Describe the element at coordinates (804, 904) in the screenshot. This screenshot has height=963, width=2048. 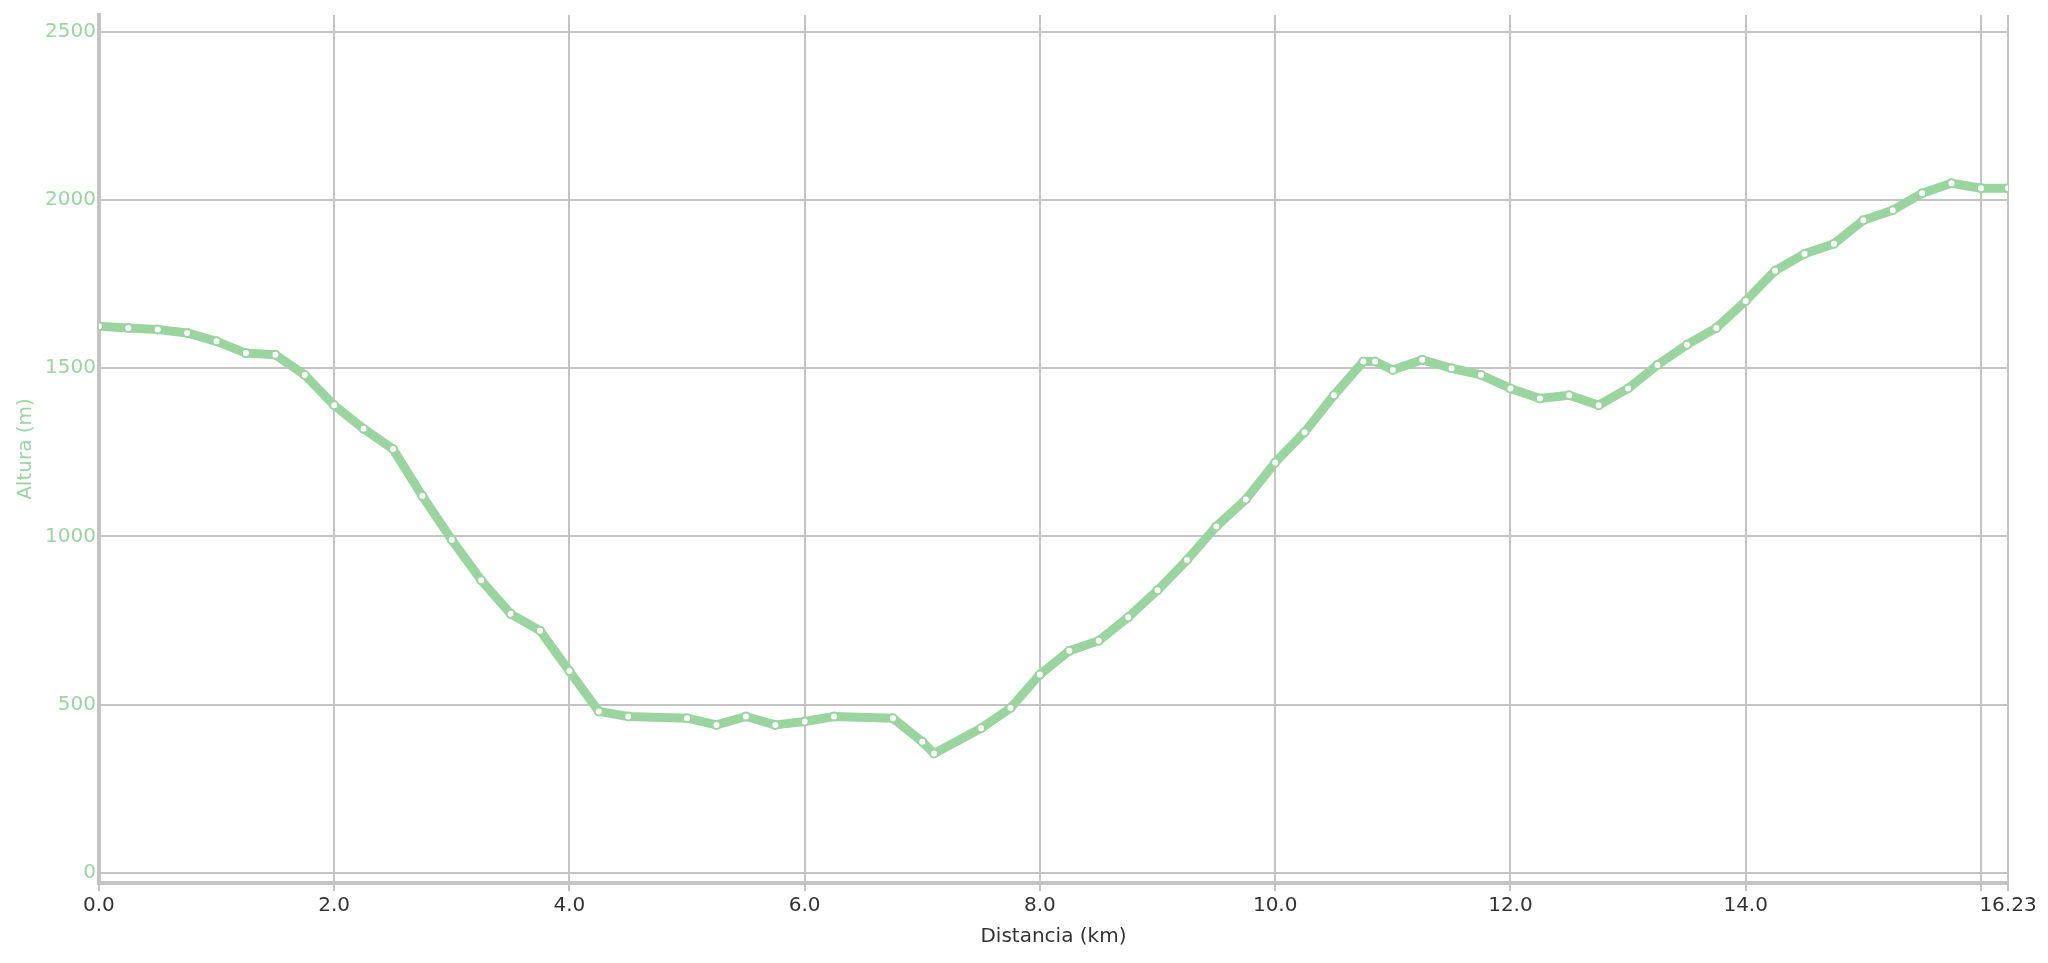
I see `x-tick-label: 6.0` at that location.